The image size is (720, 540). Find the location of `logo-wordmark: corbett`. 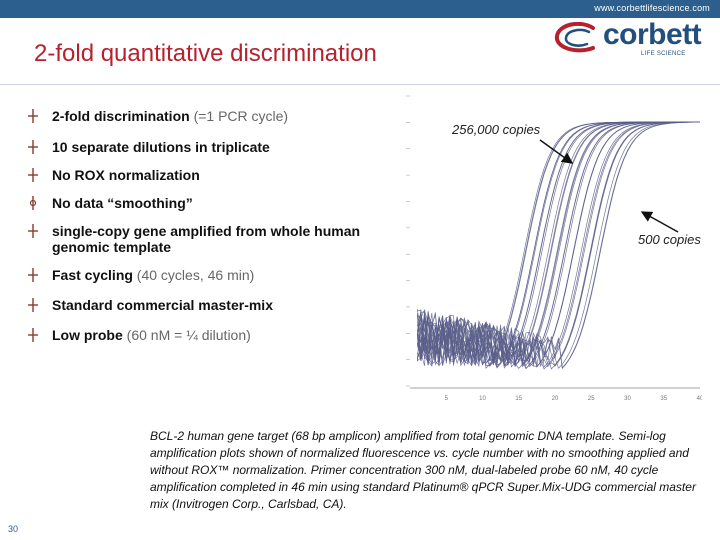

logo-wordmark: corbett is located at coordinates (652, 34).